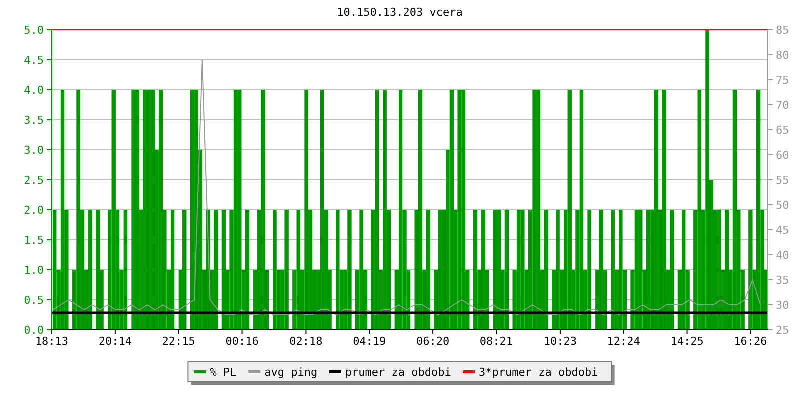 Image resolution: width=800 pixels, height=400 pixels. What do you see at coordinates (783, 280) in the screenshot?
I see `y2-tick-label: 35` at bounding box center [783, 280].